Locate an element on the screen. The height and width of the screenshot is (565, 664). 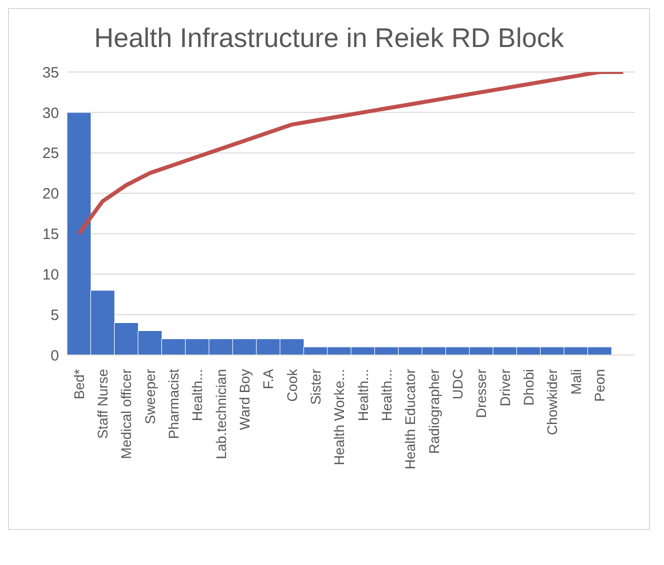
x-tick-label: Driver is located at coordinates (504, 387).